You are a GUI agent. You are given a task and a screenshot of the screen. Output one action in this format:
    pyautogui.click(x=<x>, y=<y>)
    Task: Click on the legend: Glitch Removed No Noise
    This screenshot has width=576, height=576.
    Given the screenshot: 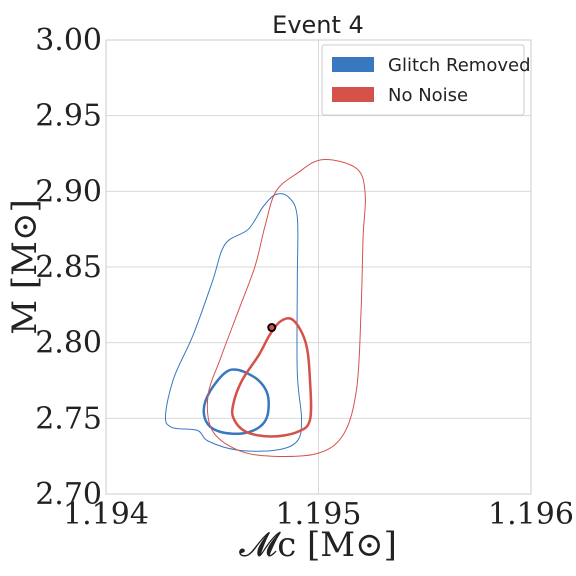 What is the action you would take?
    pyautogui.click(x=426, y=80)
    